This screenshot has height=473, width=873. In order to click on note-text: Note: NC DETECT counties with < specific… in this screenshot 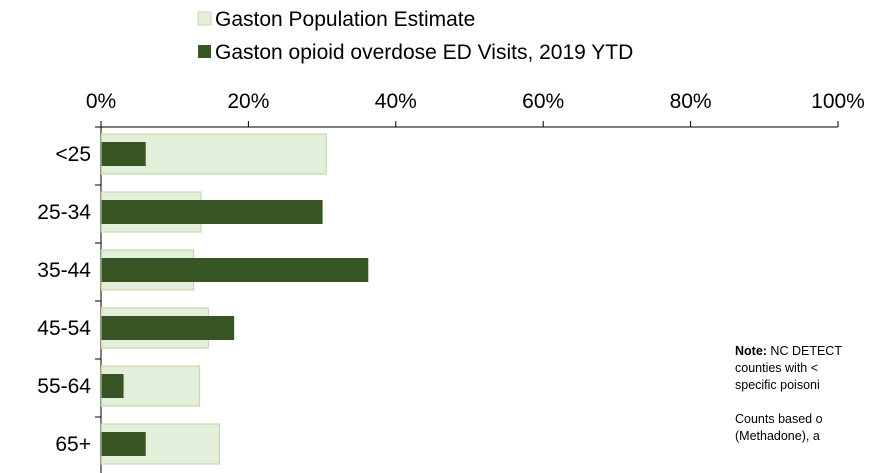, I will do `click(804, 394)`.